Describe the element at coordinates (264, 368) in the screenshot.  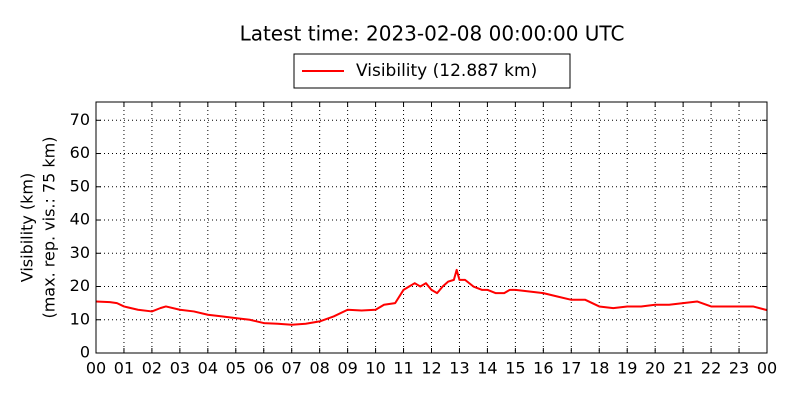
I see `x-tick-label: 06` at that location.